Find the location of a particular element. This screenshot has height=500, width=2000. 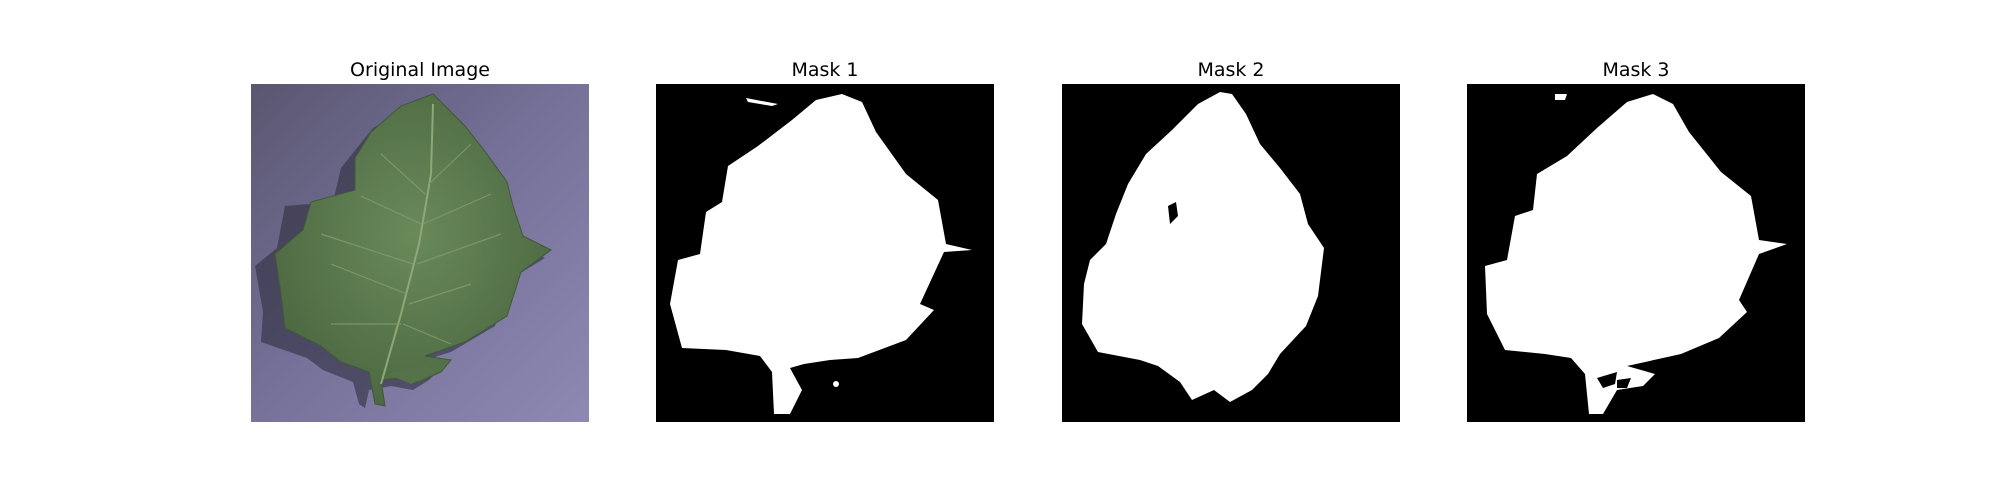

panel-mask-2: Mask 2 is located at coordinates (1231, 240).